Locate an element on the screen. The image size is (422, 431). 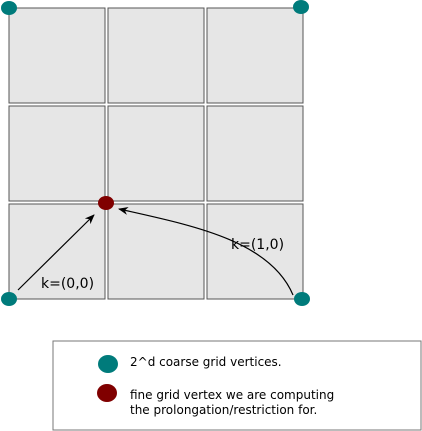
fine-vertex is located at coordinates (106, 203).